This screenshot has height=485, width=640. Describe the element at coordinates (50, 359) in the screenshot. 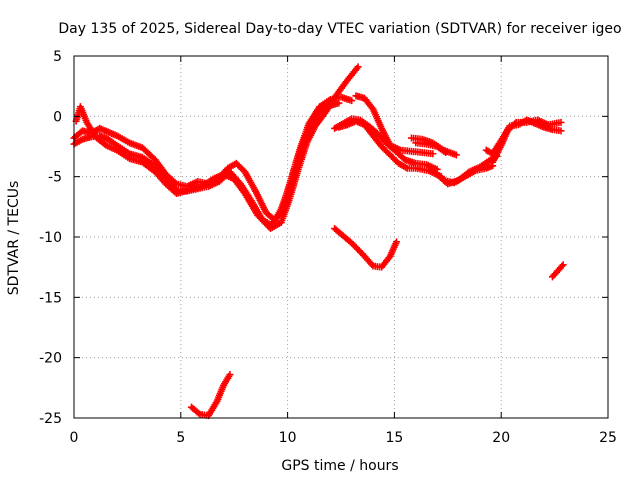

I see `y-tick-label: -20` at that location.